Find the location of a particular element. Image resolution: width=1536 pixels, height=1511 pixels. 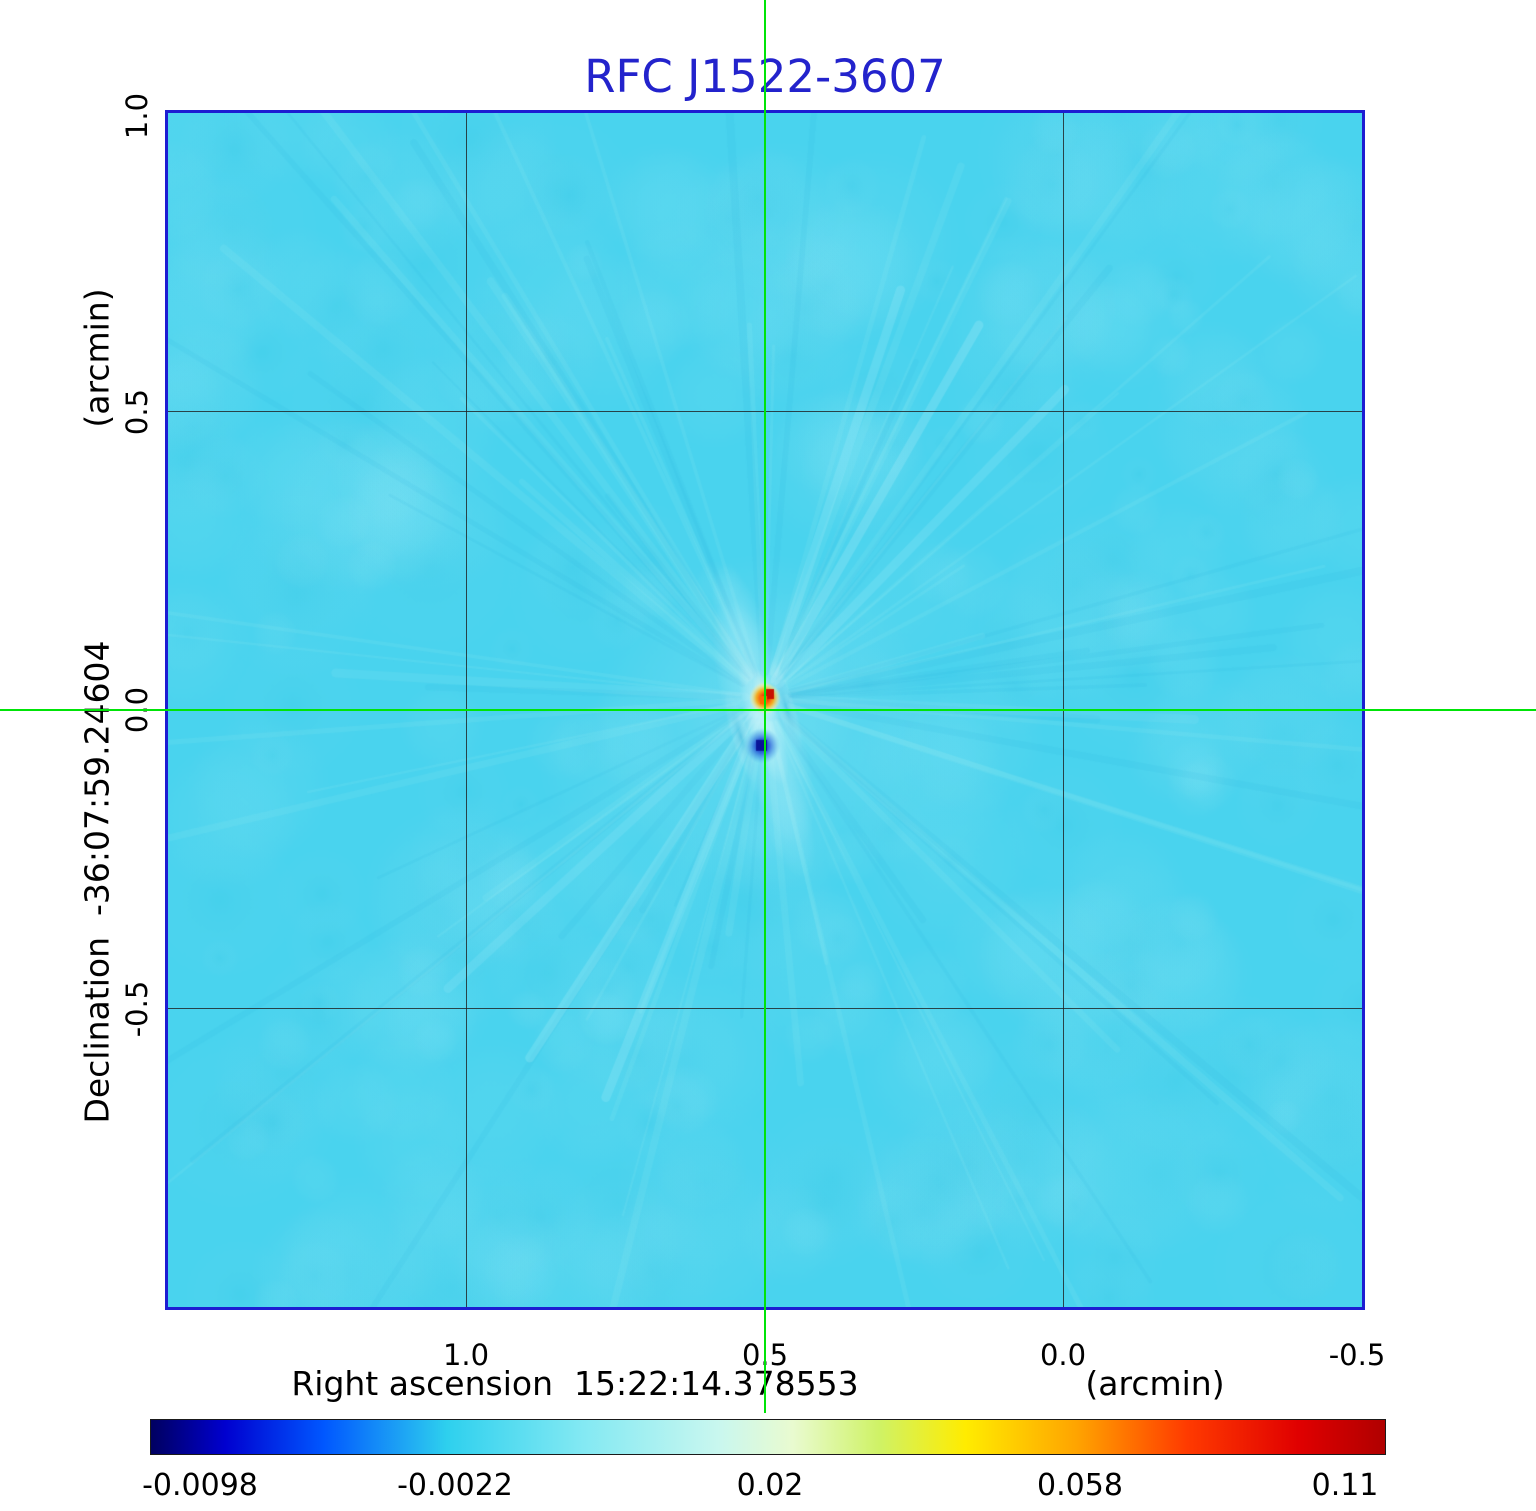

x-tick-label: 0.0 is located at coordinates (1063, 1355).